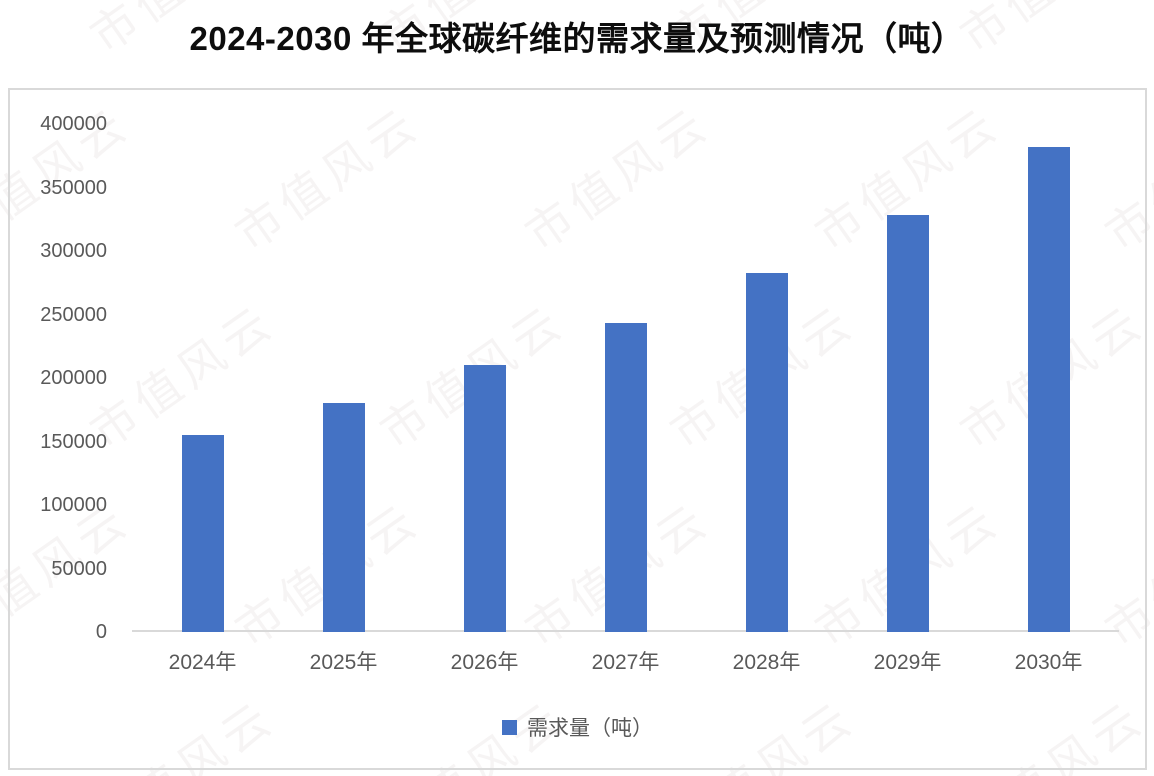 Image resolution: width=1154 pixels, height=776 pixels. Describe the element at coordinates (625, 662) in the screenshot. I see `x-axis-label: 2027年` at that location.